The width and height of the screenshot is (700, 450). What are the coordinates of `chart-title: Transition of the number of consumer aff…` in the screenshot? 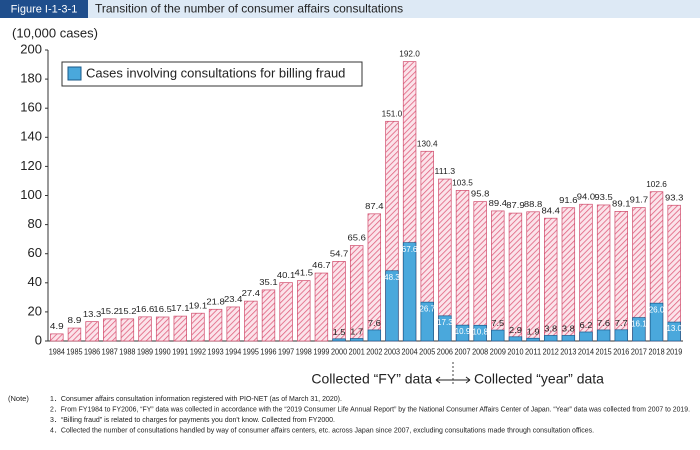 It's located at (249, 9).